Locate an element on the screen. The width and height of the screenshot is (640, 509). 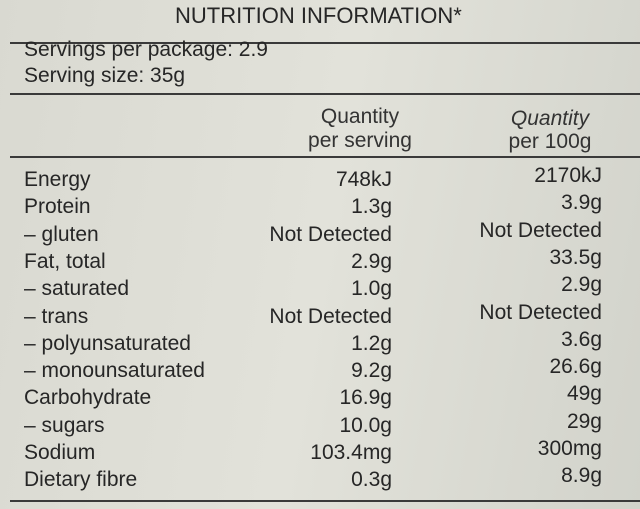
per-serving: 2.9g is located at coordinates (371, 261).